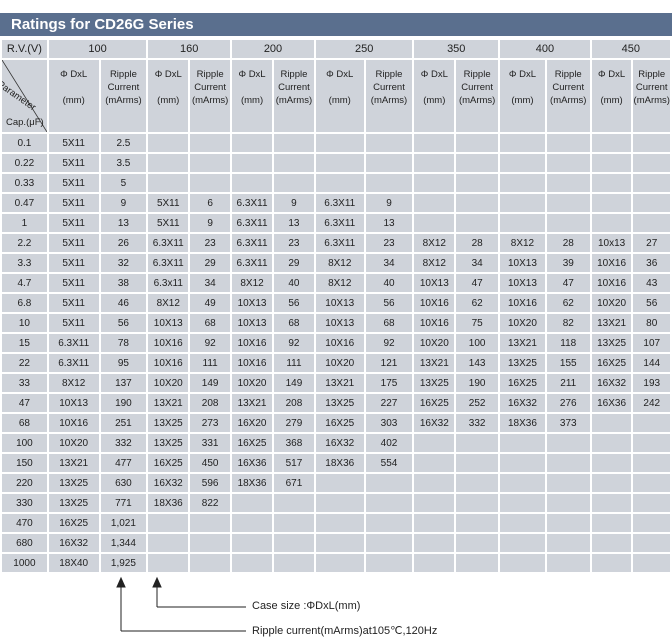  What do you see at coordinates (456, 49) in the screenshot?
I see `voltage-header: 350` at bounding box center [456, 49].